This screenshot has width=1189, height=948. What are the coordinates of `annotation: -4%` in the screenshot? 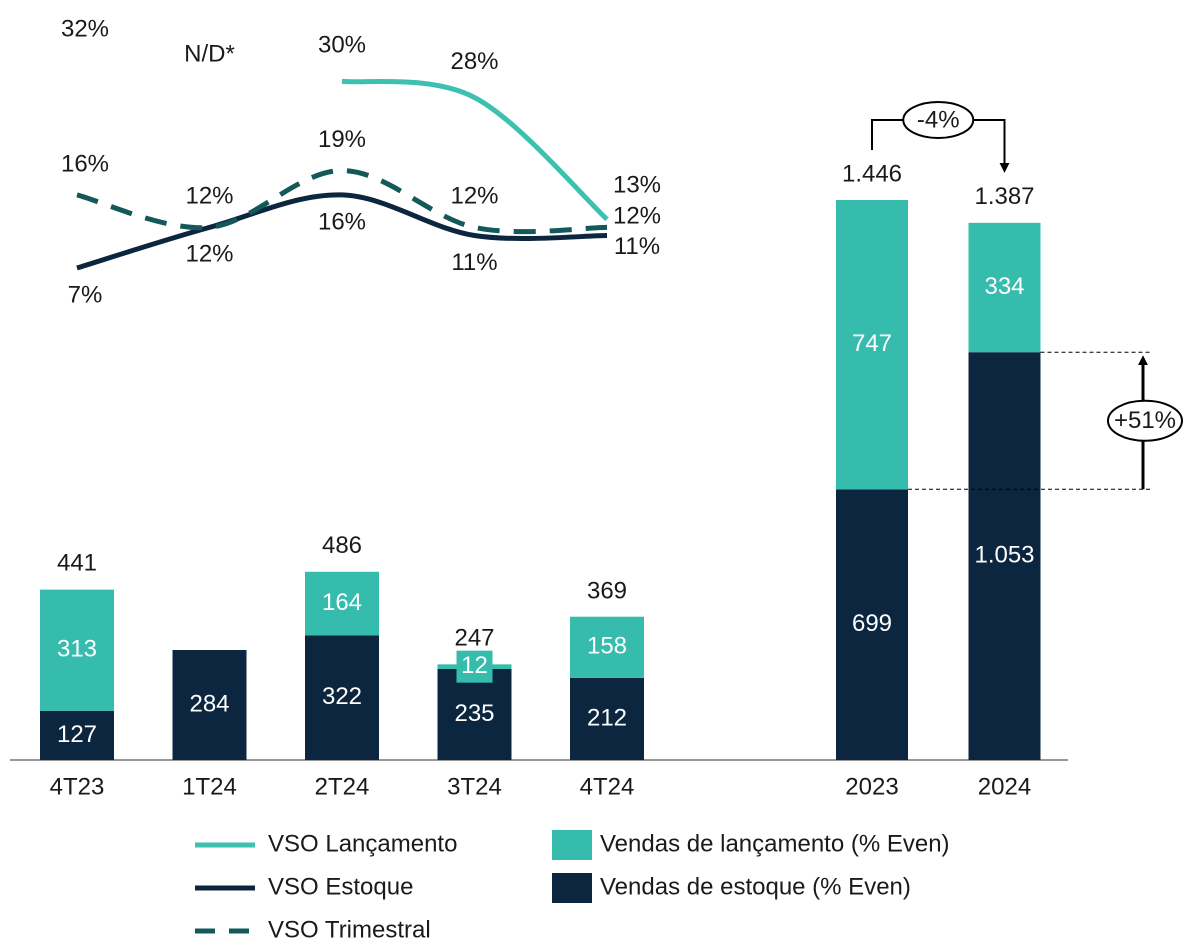 It's located at (938, 119).